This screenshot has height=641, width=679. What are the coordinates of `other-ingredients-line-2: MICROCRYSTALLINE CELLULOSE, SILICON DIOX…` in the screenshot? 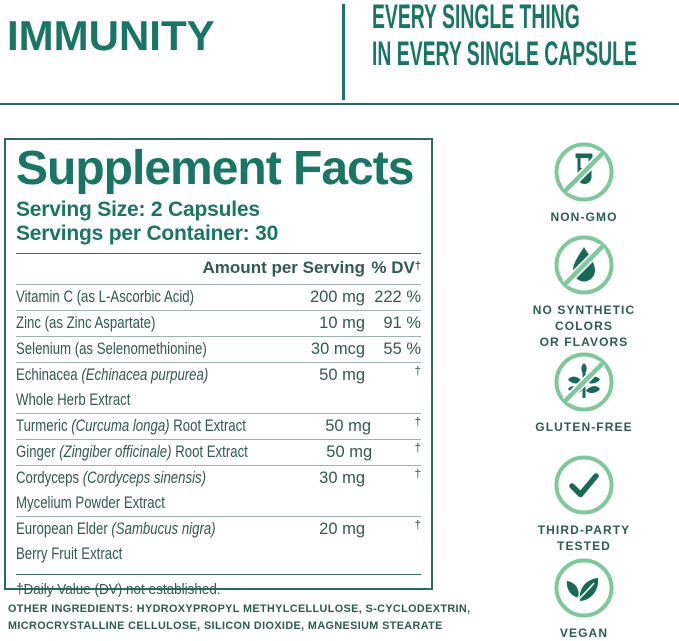 It's located at (225, 626).